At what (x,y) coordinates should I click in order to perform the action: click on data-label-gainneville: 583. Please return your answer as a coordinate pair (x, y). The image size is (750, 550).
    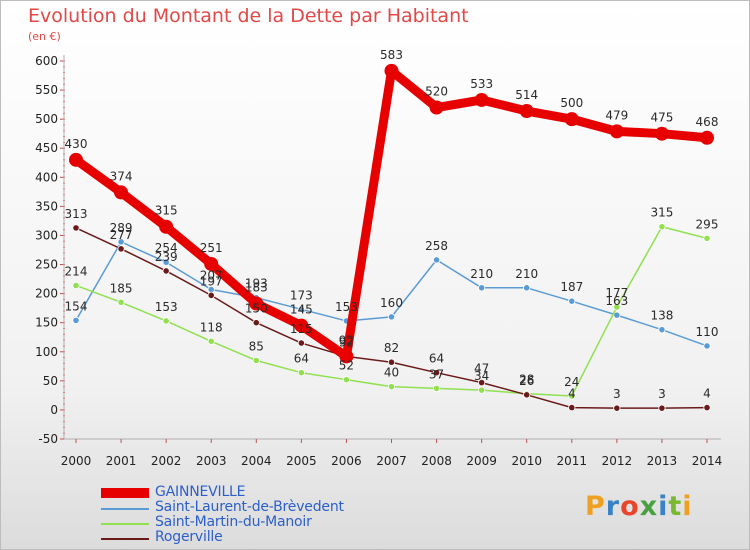
    Looking at the image, I should click on (391, 55).